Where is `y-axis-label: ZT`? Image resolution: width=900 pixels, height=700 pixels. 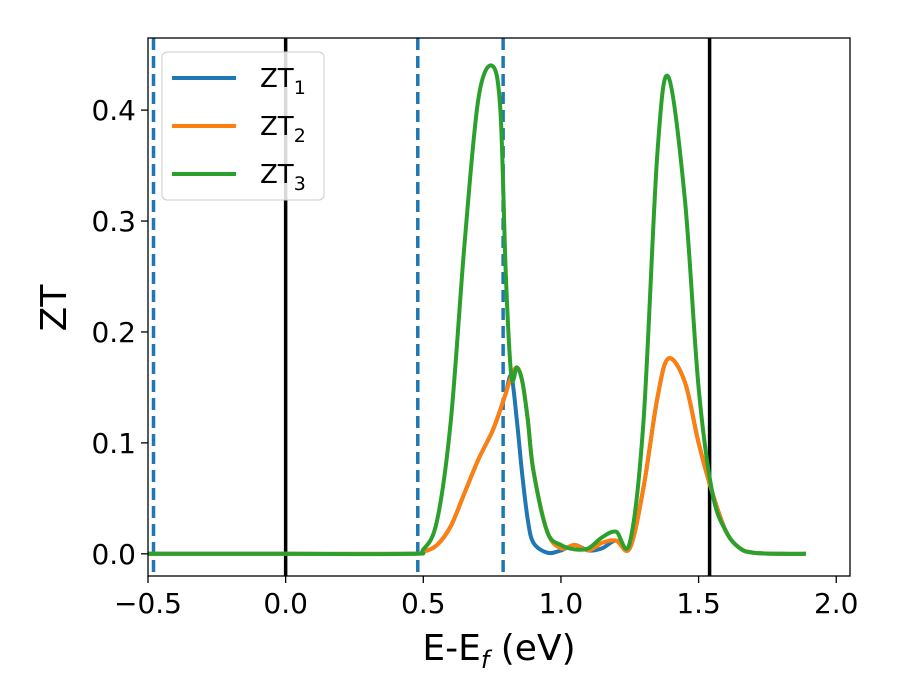 y-axis-label: ZT is located at coordinates (54, 308).